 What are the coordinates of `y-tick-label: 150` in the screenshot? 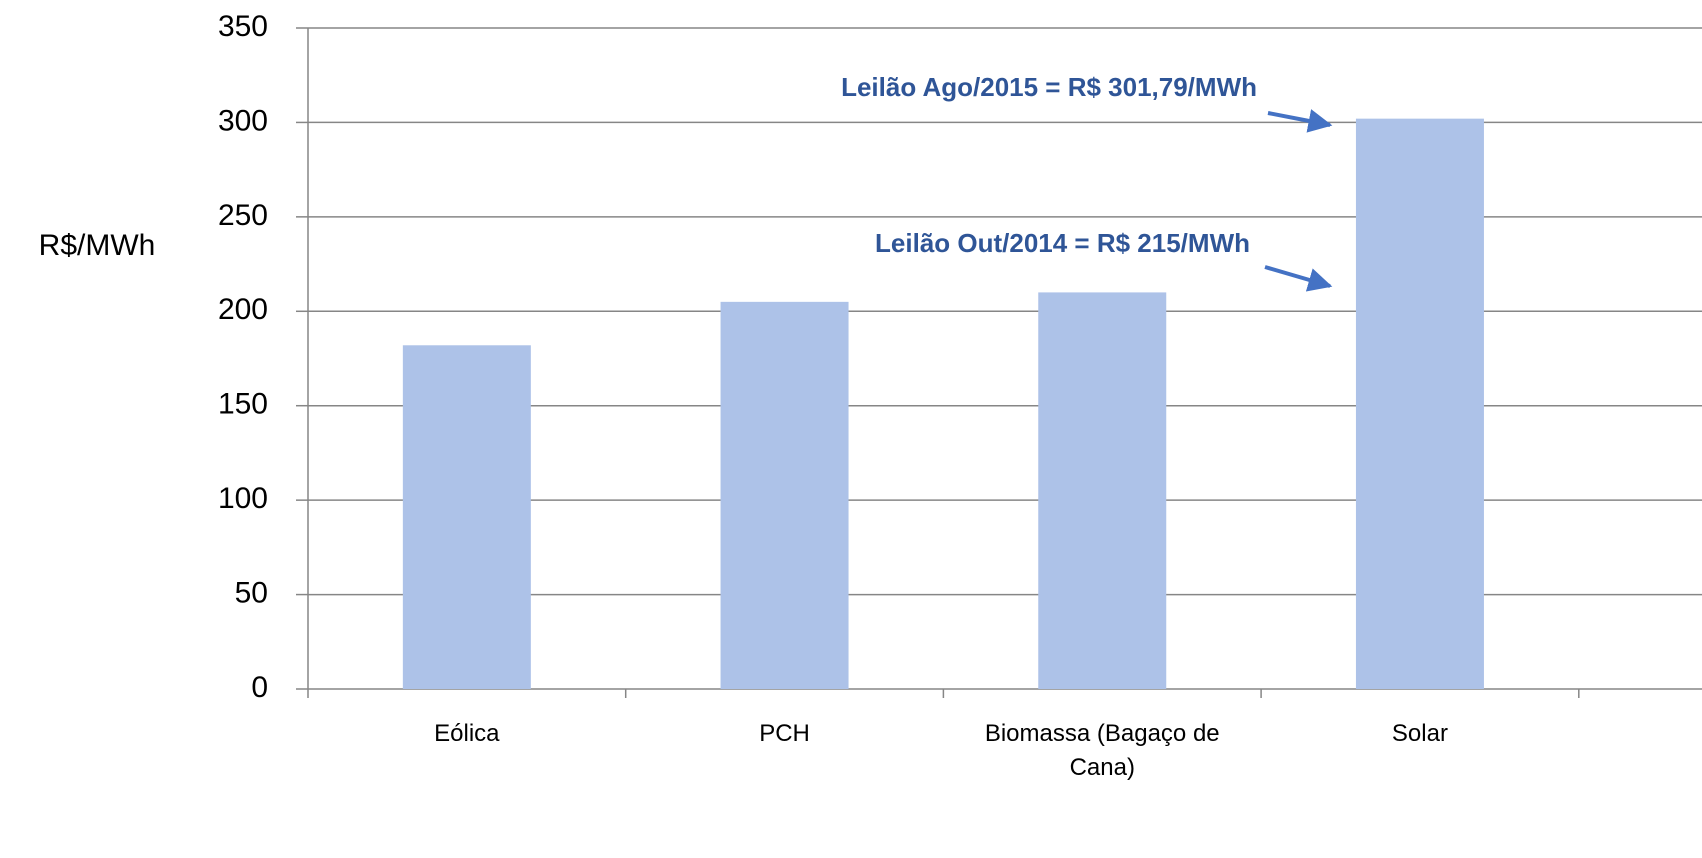 It's located at (243, 404).